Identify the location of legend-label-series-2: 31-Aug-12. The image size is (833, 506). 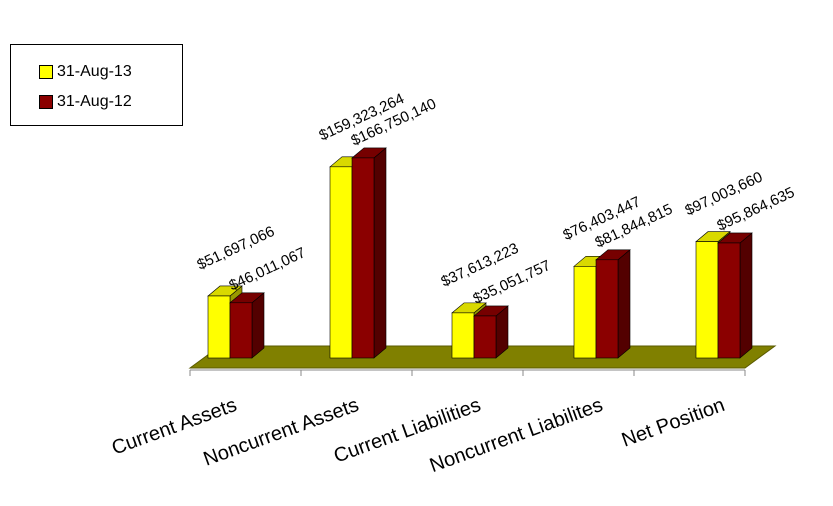
(94, 101).